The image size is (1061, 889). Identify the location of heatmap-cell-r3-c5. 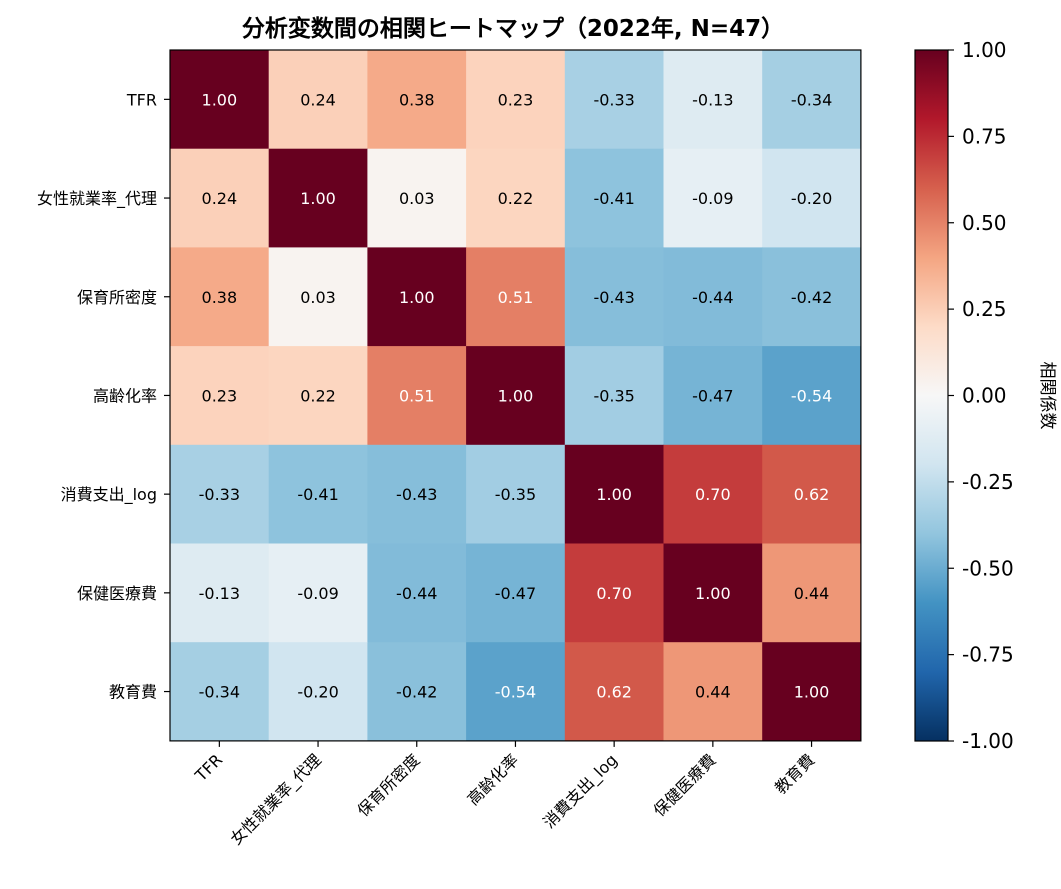
(713, 396).